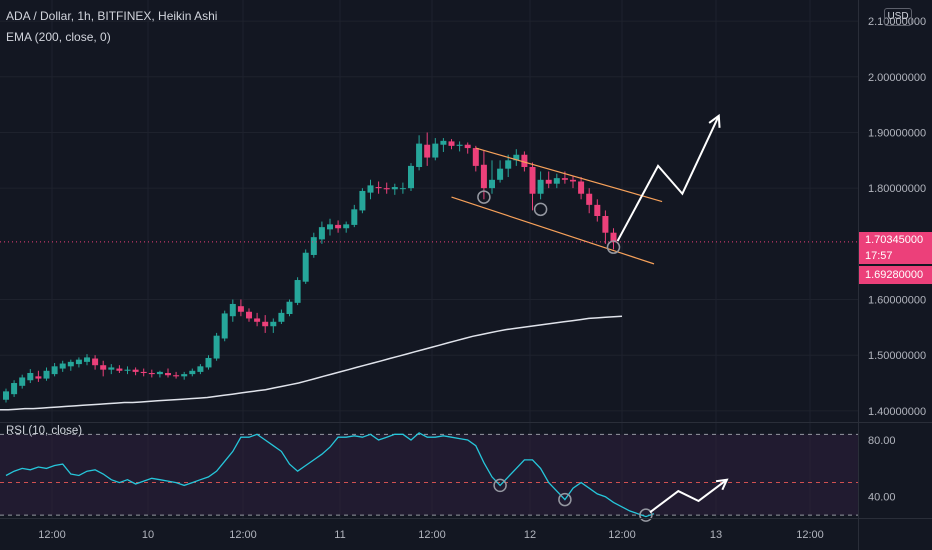 The height and width of the screenshot is (550, 932). Describe the element at coordinates (716, 535) in the screenshot. I see `time-tick-label: 13` at that location.